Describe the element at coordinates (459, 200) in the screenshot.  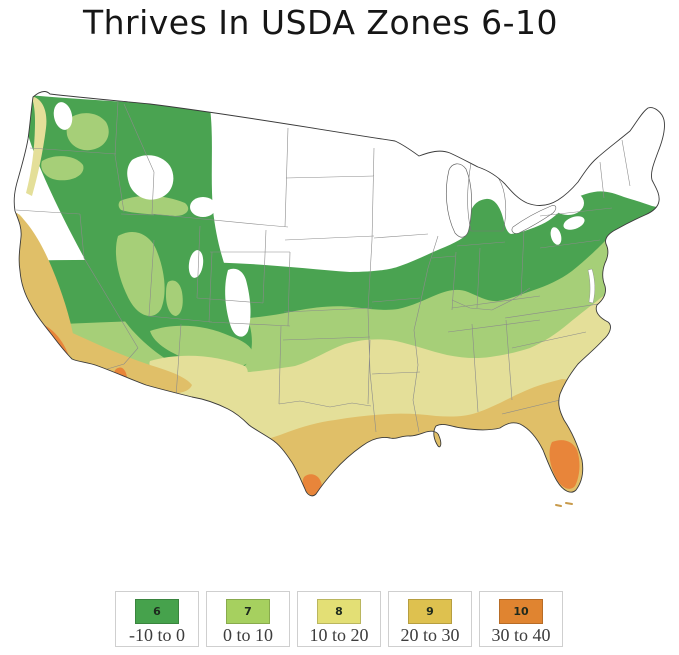
I see `lake-michigan` at that location.